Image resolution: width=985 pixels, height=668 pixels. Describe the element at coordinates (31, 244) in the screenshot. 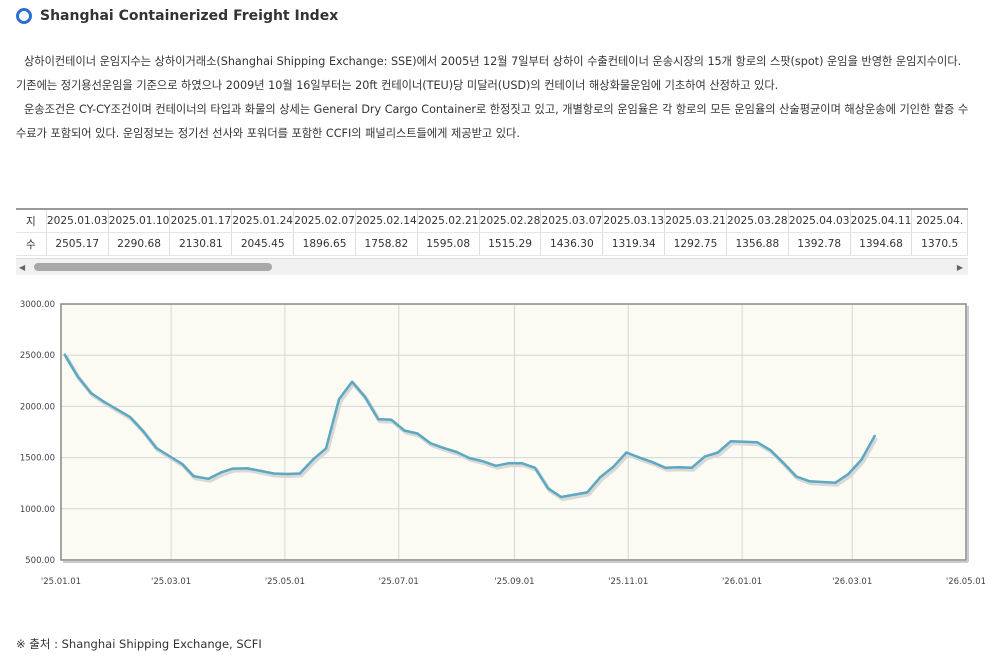

I see `row-header-value: 수` at that location.